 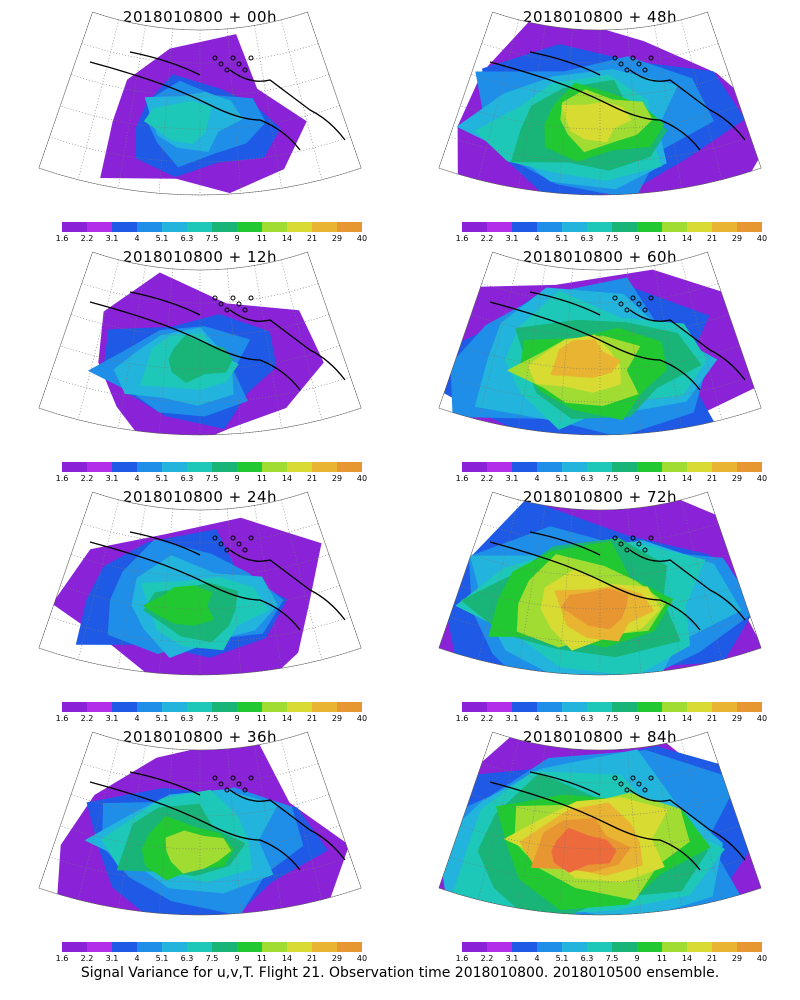 What do you see at coordinates (600, 257) in the screenshot?
I see `panel-title: 2018010800 + 60h` at bounding box center [600, 257].